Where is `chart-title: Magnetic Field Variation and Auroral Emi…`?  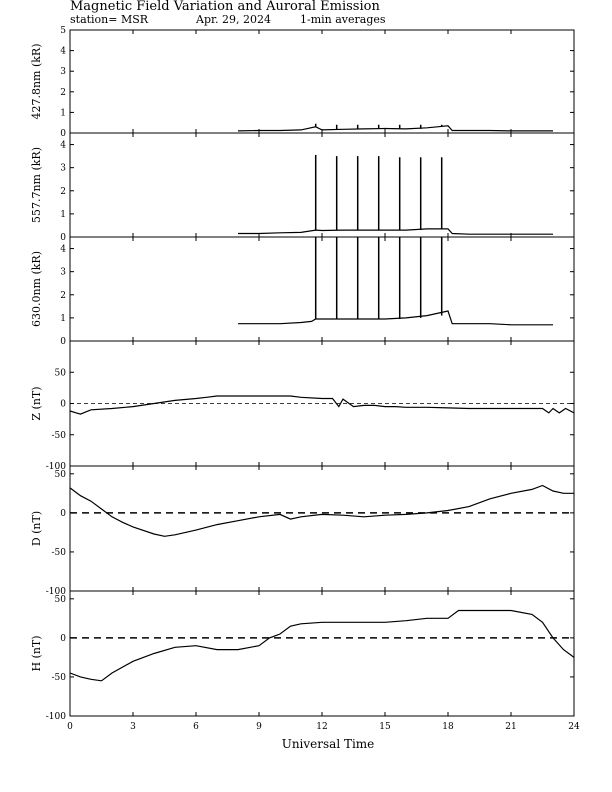
chart-title: Magnetic Field Variation and Auroral Emi… is located at coordinates (225, 7).